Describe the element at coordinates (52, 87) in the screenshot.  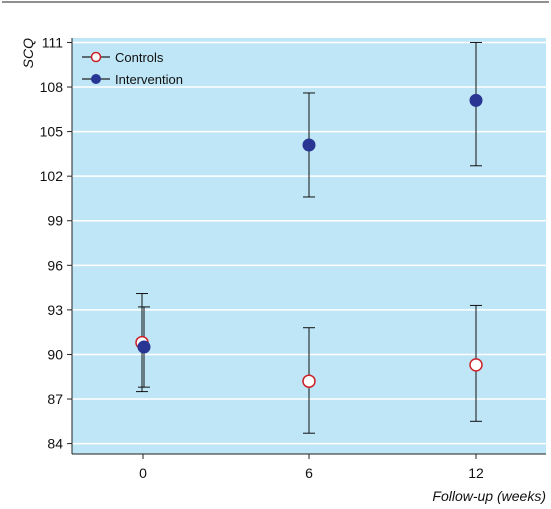
I see `y-tick-label-108: 108` at that location.